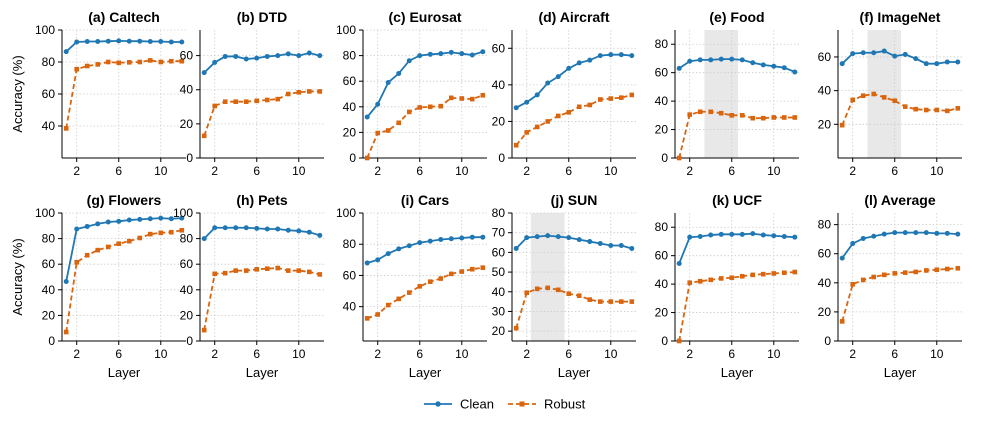 Image resolution: width=997 pixels, height=430 pixels. What do you see at coordinates (76, 171) in the screenshot?
I see `x-tick-label: 2` at bounding box center [76, 171].